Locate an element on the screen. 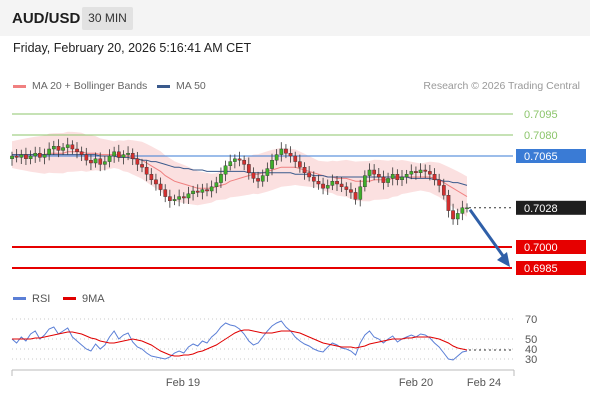  rsi-legend-swatch is located at coordinates (19, 298).